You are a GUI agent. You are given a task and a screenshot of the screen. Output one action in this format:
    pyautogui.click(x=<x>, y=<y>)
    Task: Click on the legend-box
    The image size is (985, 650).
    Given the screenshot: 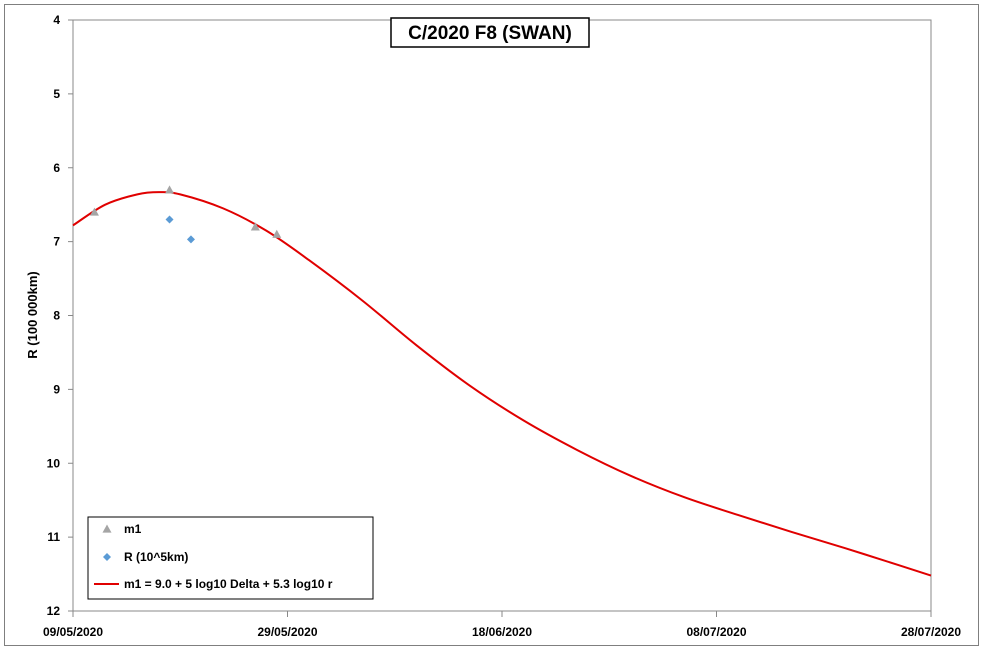 What is the action you would take?
    pyautogui.click(x=230, y=558)
    